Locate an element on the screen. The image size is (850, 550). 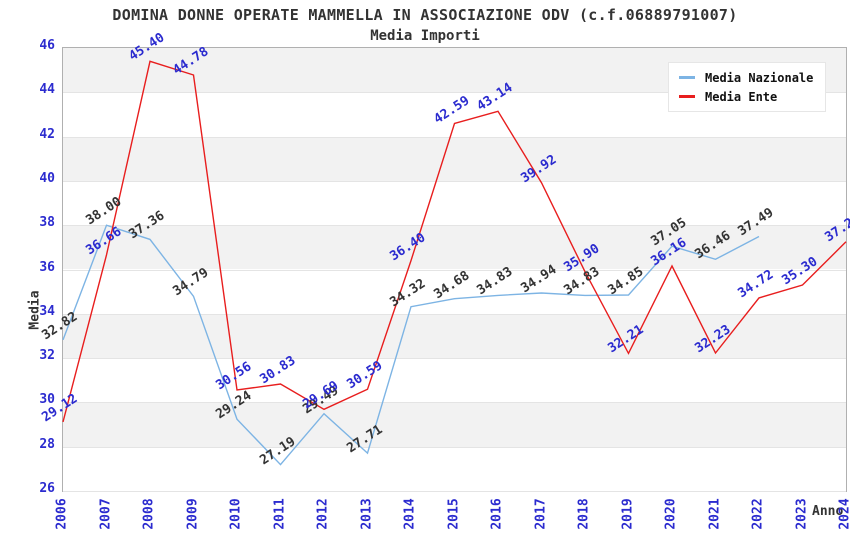
x-tick-label: 2019 is located at coordinates (627, 514).